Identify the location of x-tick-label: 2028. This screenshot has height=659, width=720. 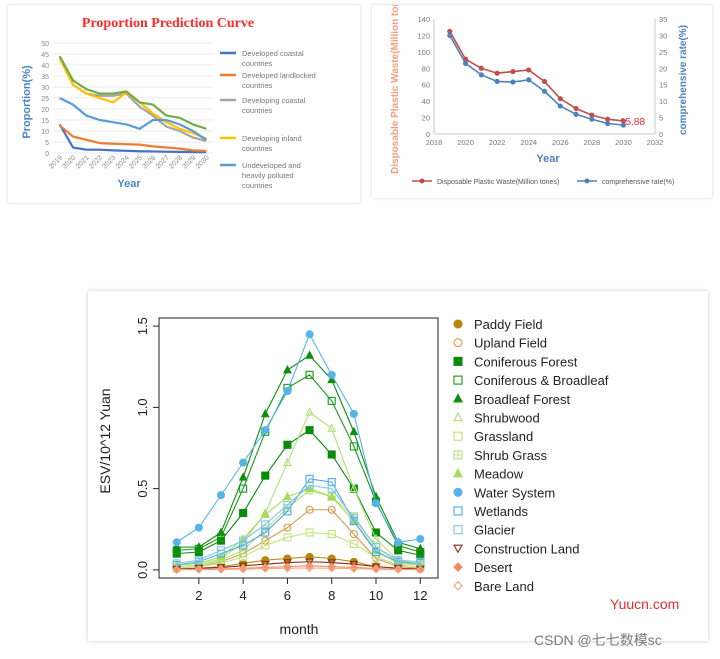
(592, 142).